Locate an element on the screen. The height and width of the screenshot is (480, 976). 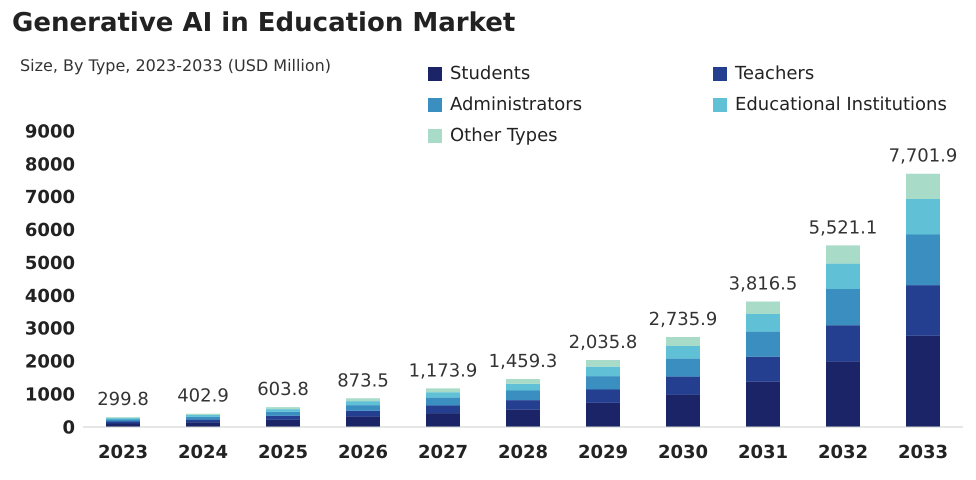
x-tick-label: 2026 is located at coordinates (363, 452).